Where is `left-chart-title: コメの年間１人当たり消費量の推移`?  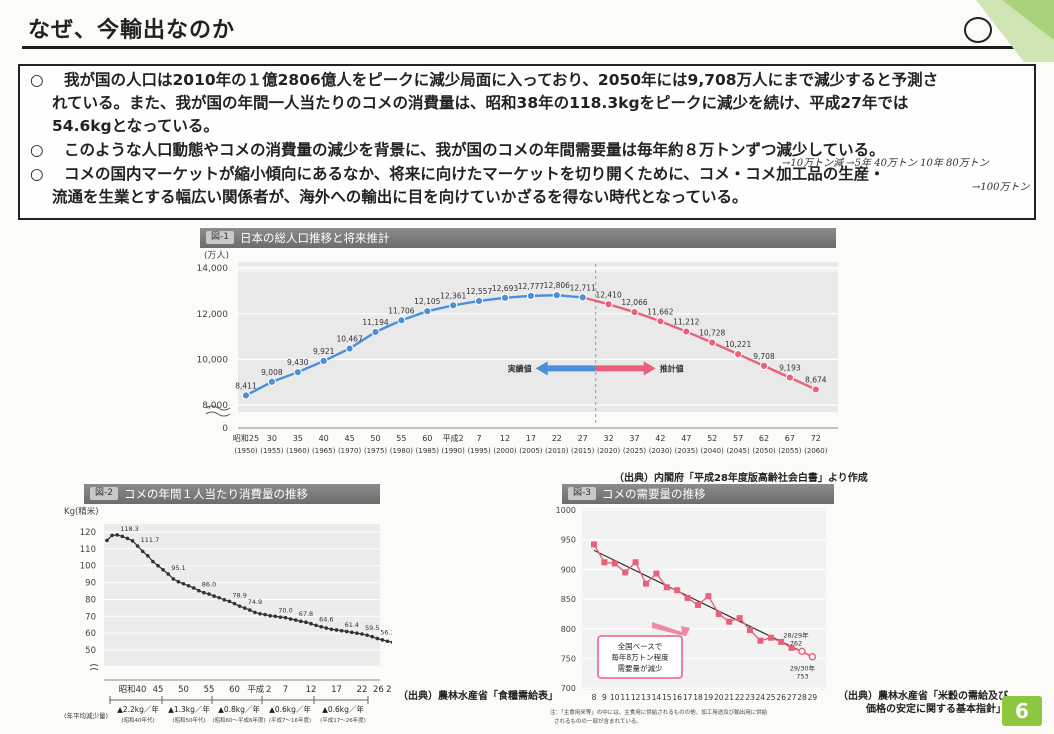 left-chart-title: コメの年間１人当たり消費量の推移 is located at coordinates (215, 494).